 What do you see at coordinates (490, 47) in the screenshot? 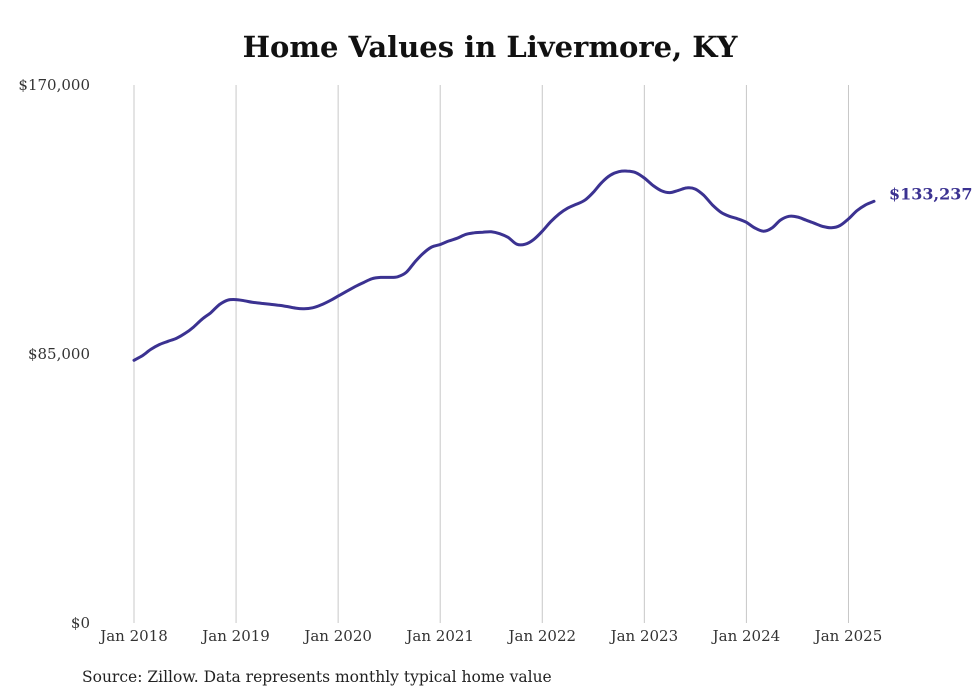
I see `chart-title: Home Values in Livermore, KY` at bounding box center [490, 47].